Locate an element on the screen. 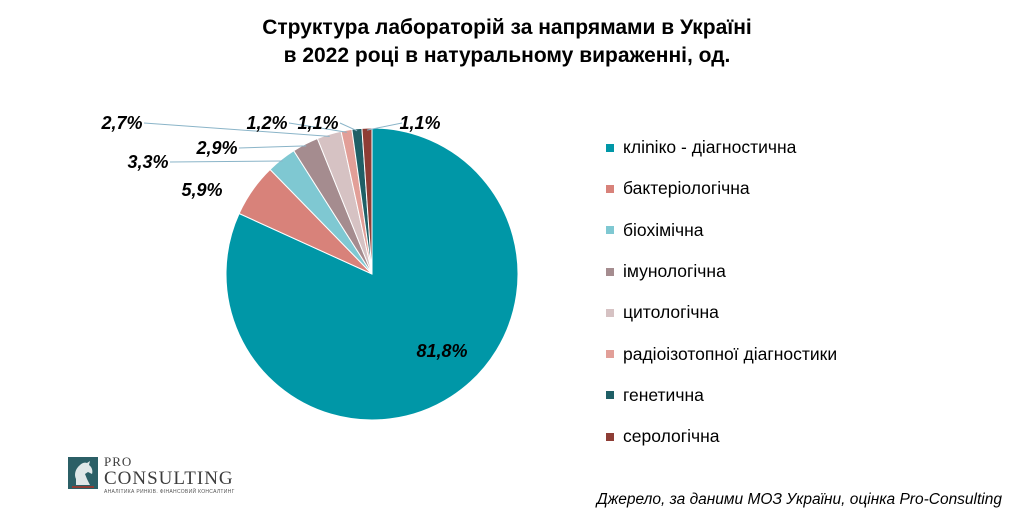  legend-label-7: генетична is located at coordinates (663, 394).